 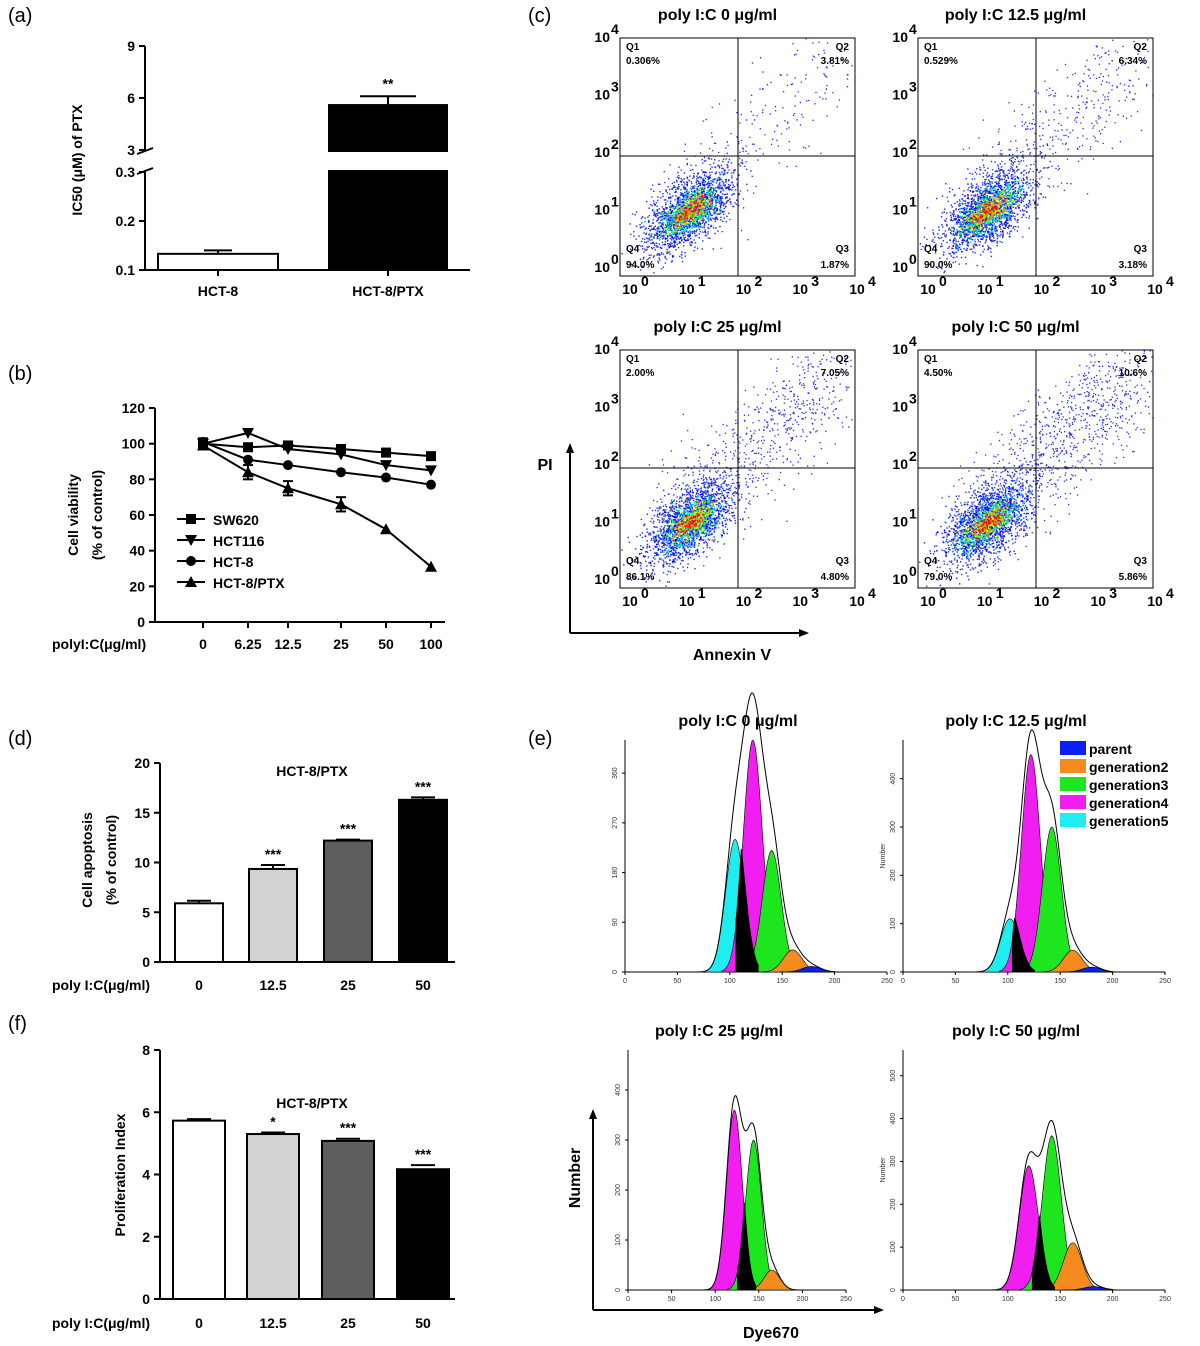 I want to click on c-quadrant-label: Q1, so click(x=633, y=47).